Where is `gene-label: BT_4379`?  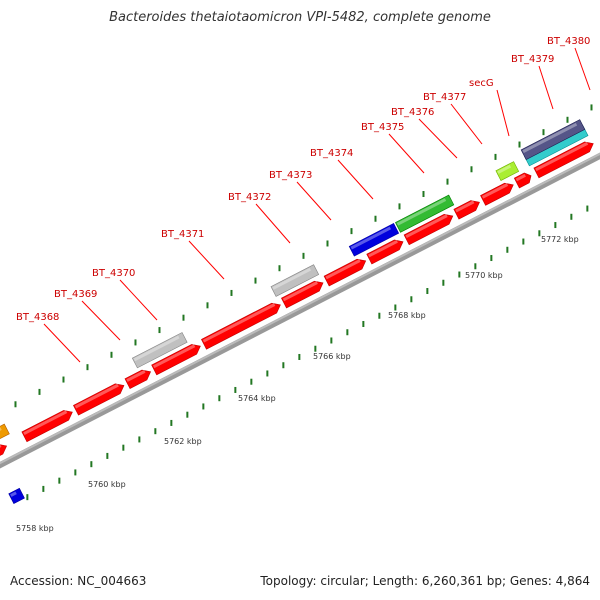 gene-label: BT_4379 is located at coordinates (532, 59).